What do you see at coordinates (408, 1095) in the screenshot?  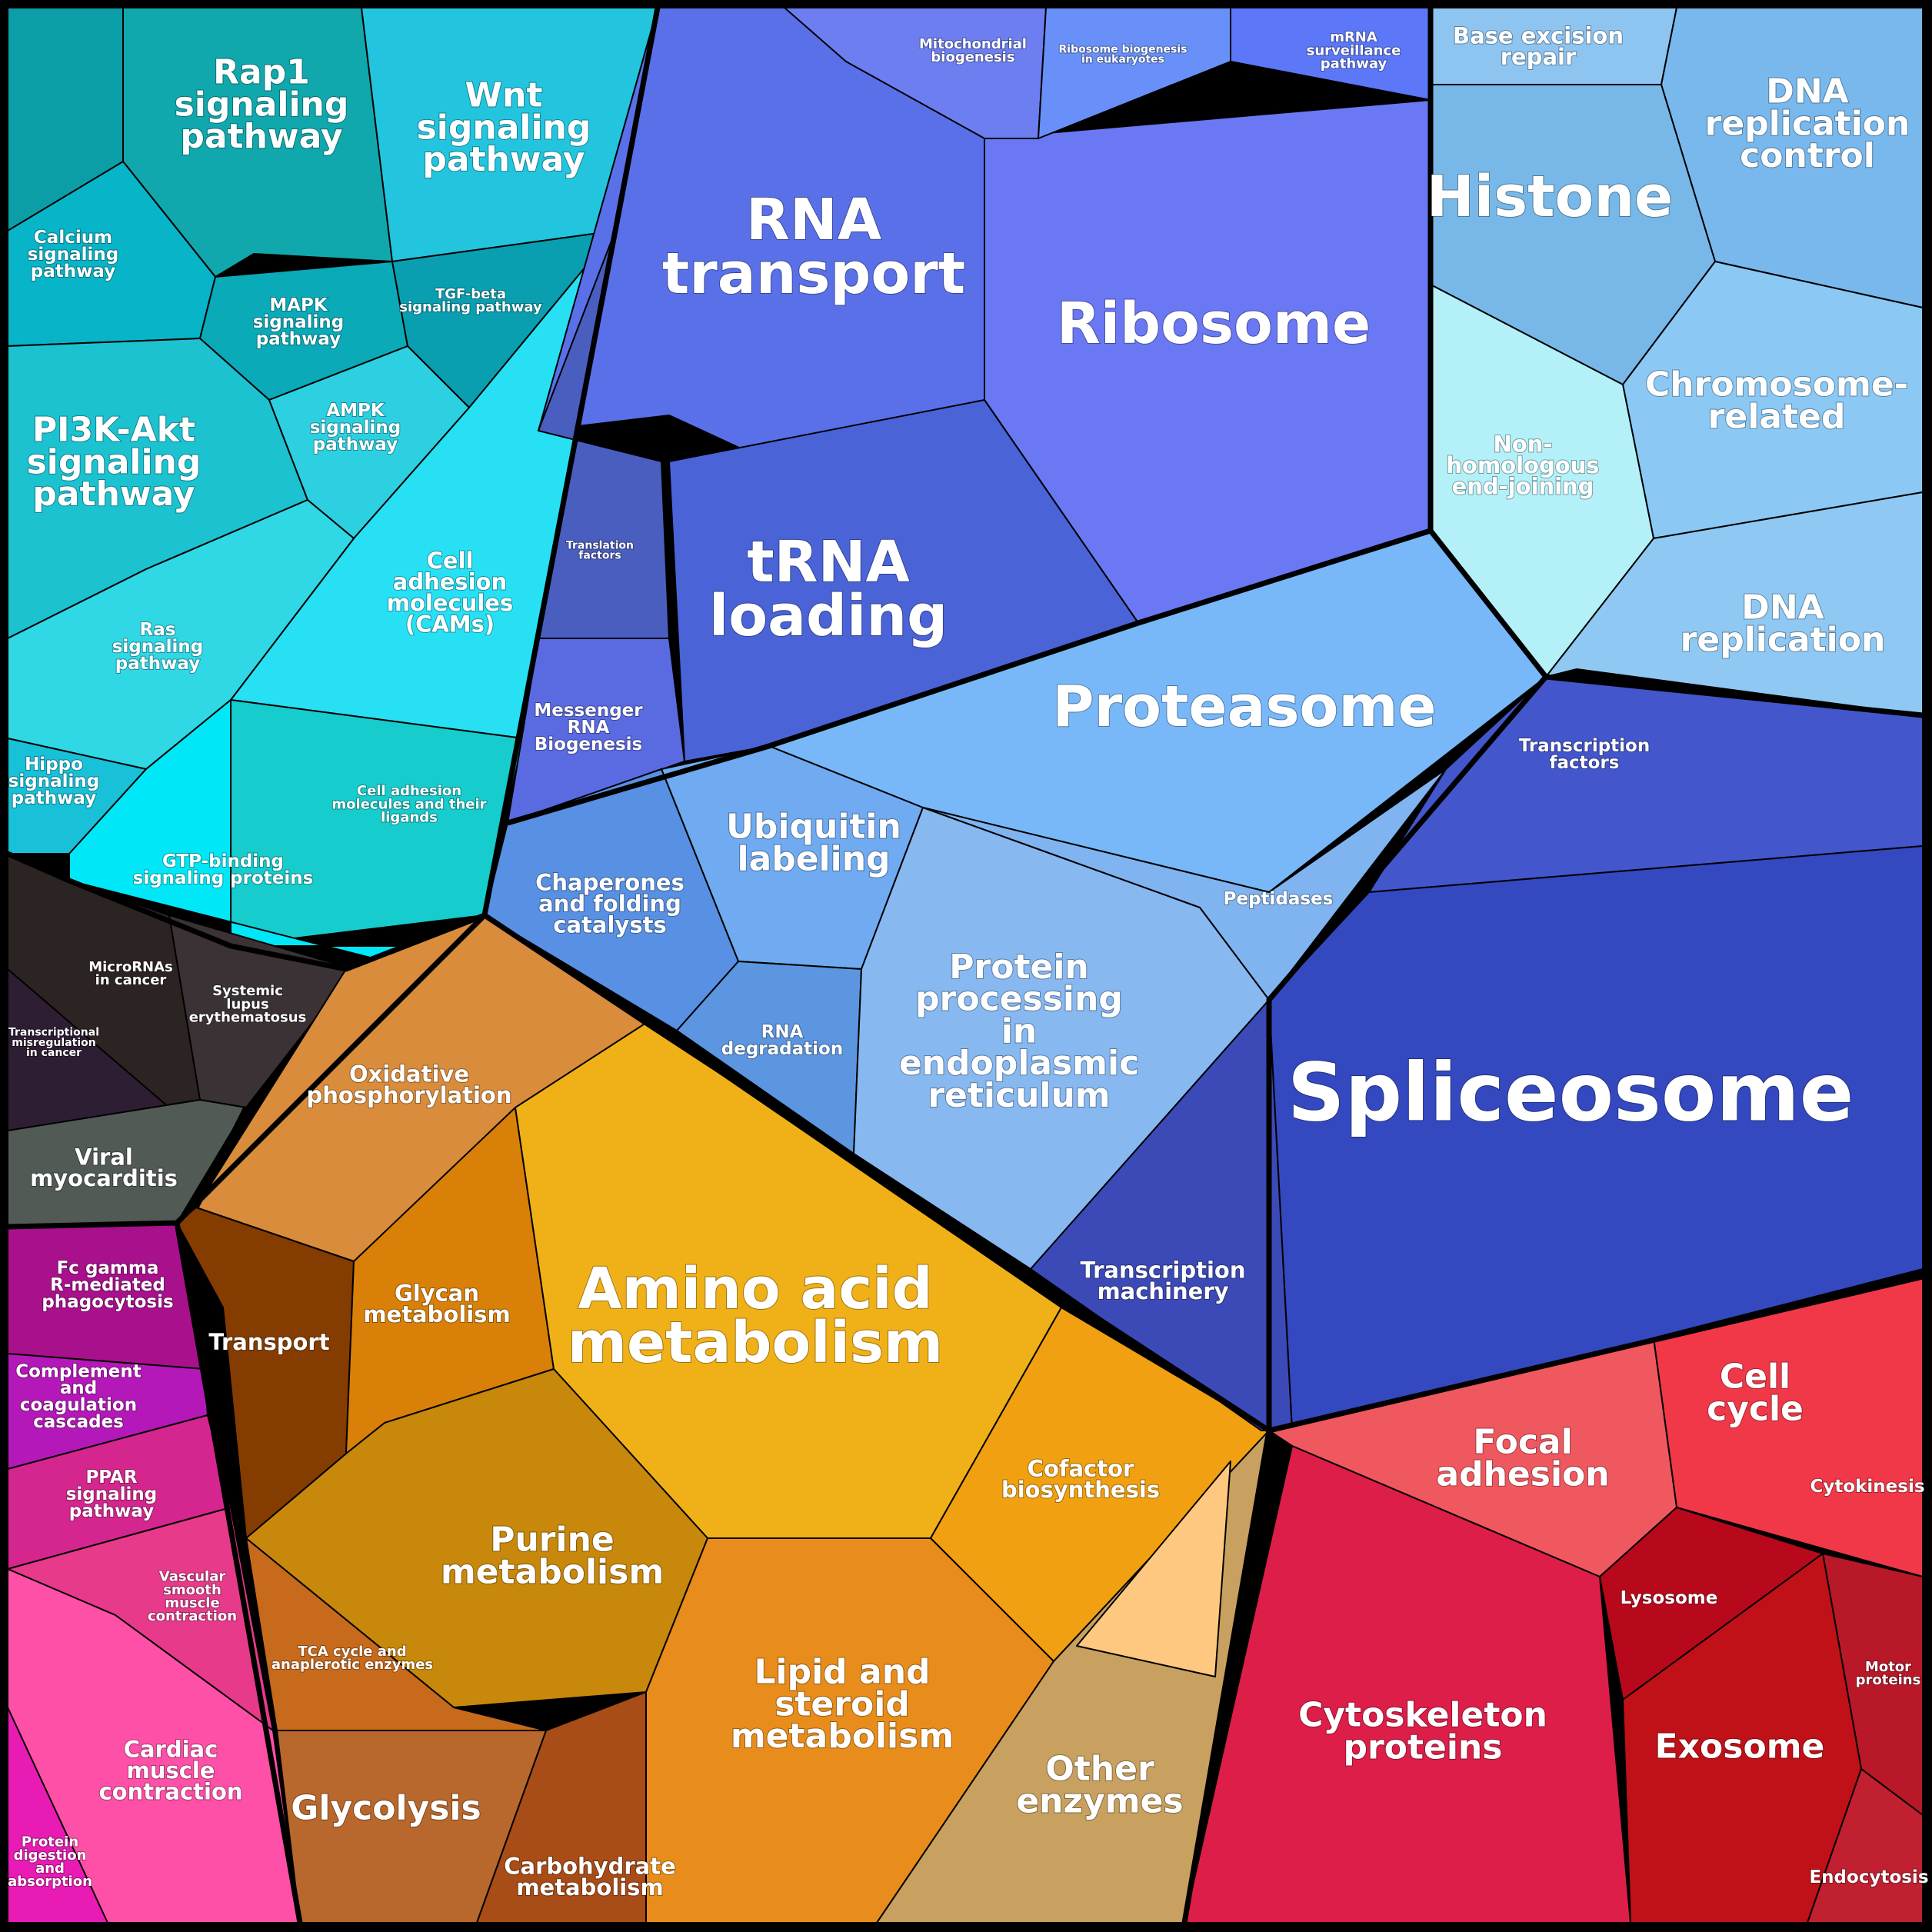 I see `label-line: phosphorylation` at bounding box center [408, 1095].